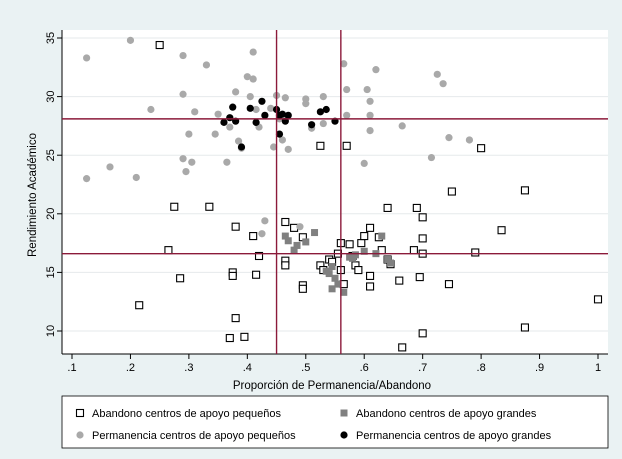 Image resolution: width=622 pixels, height=459 pixels. I want to click on x-tick-label: .1, so click(71, 368).